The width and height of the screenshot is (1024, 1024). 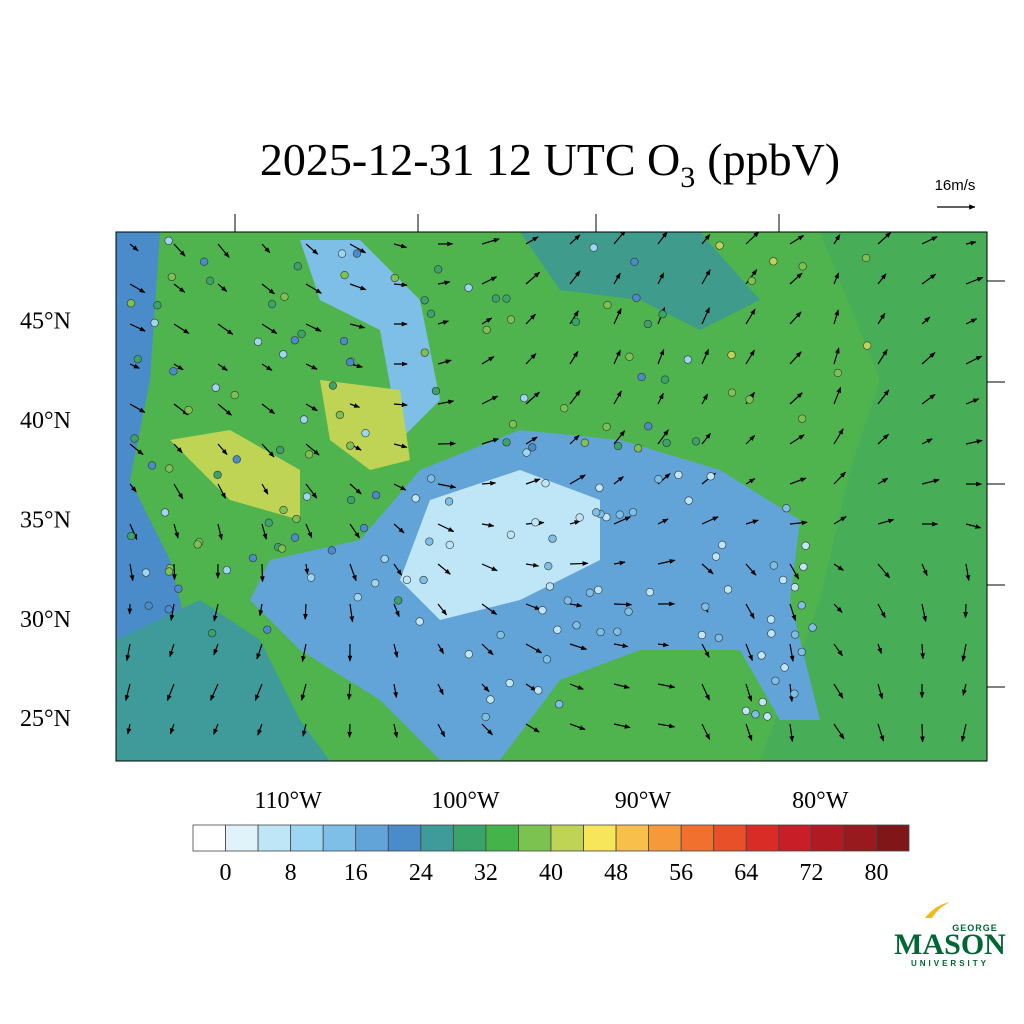 What do you see at coordinates (45, 620) in the screenshot?
I see `y-tick-label: 30°N` at bounding box center [45, 620].